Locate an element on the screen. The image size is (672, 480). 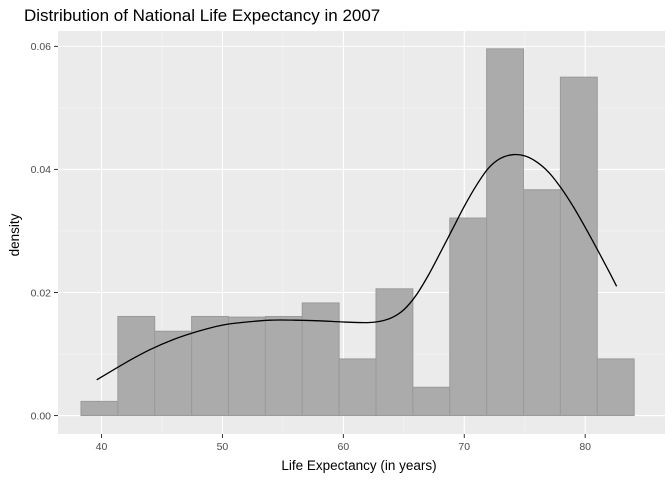
y-axis: 0.00 0.02 0.04 0.06 is located at coordinates (44, 231).